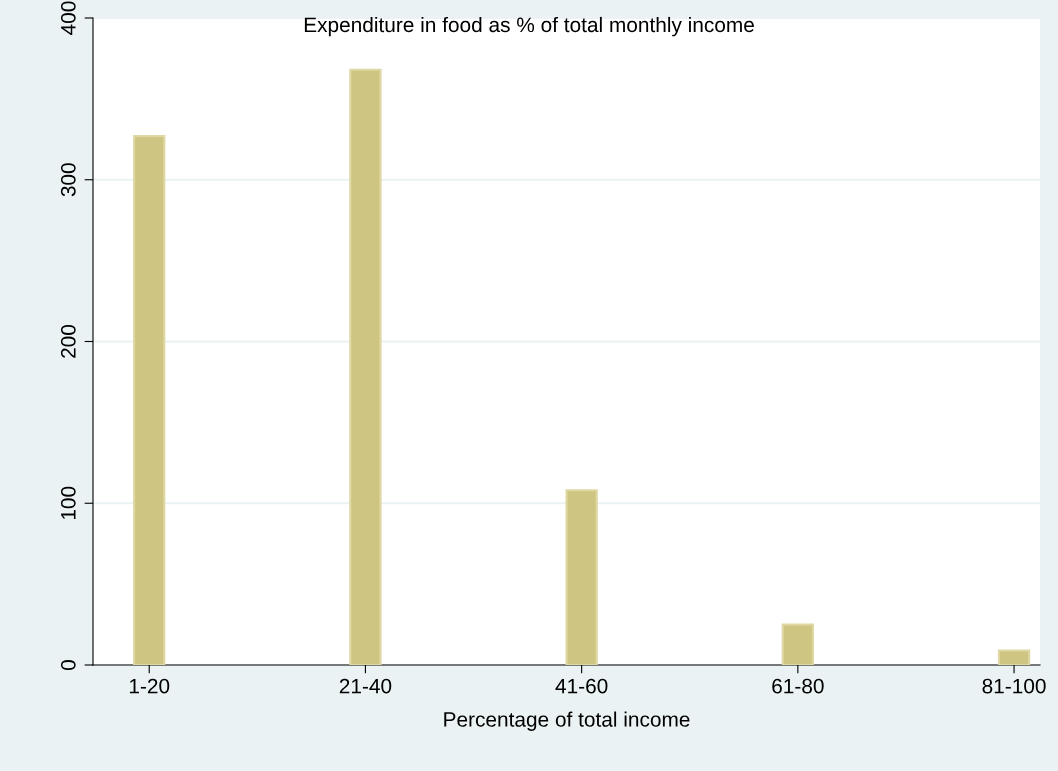  What do you see at coordinates (149, 686) in the screenshot?
I see `x-tick-label: 1-20` at bounding box center [149, 686].